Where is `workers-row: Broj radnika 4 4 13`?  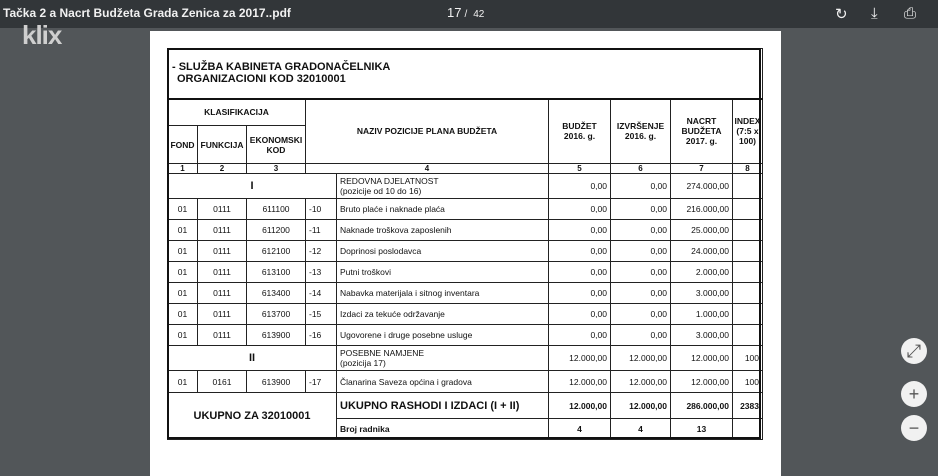 workers-row: Broj radnika 4 4 13 is located at coordinates (465, 429).